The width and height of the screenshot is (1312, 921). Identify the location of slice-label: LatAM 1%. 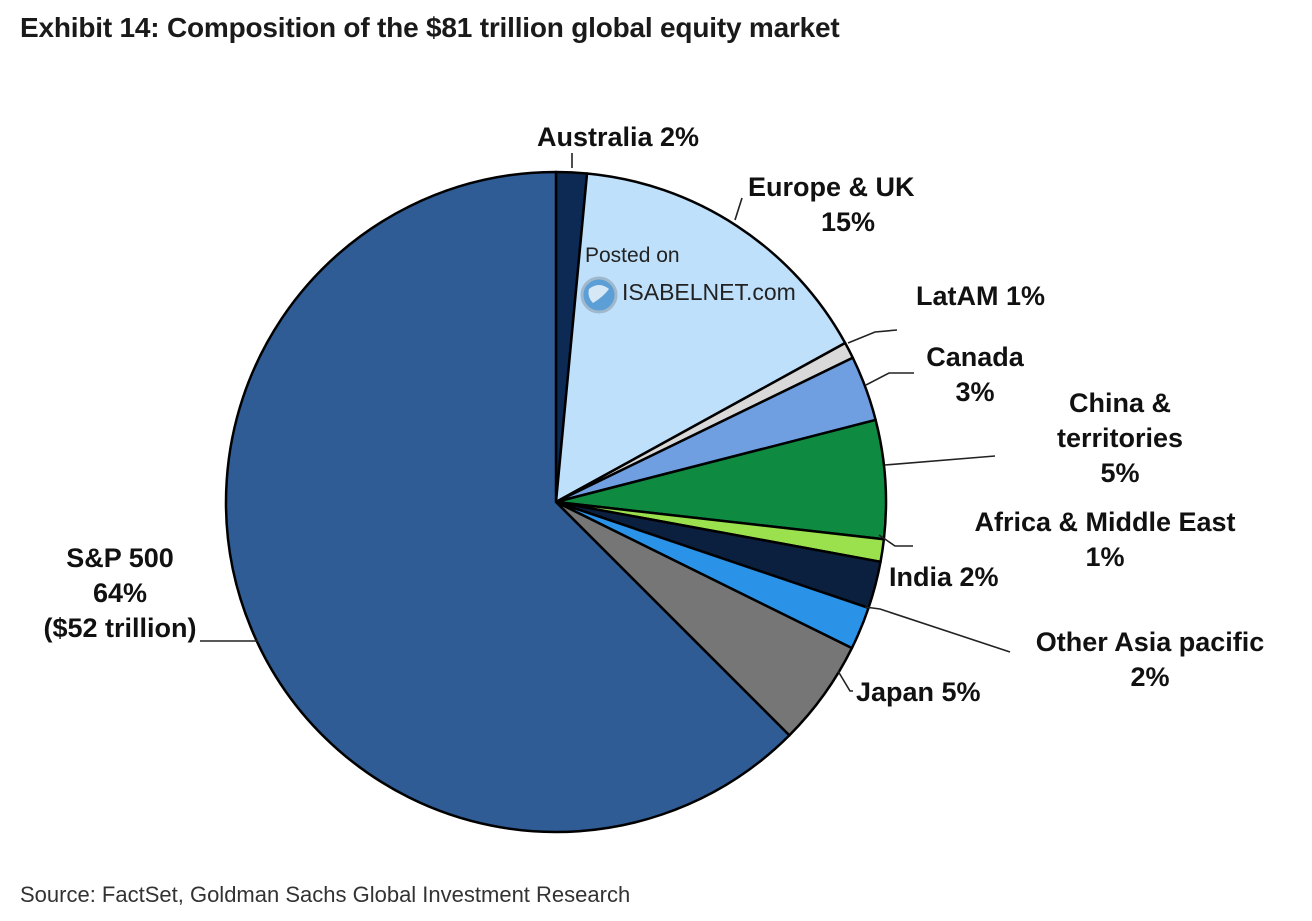
(980, 296).